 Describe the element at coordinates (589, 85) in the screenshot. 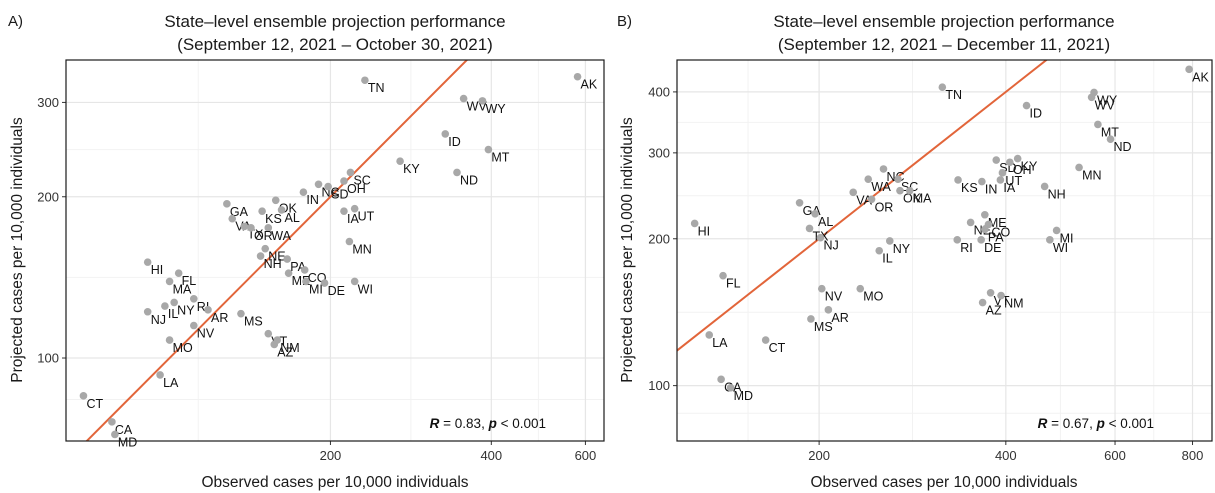

I see `panel-a-point-label-ak: AK` at that location.